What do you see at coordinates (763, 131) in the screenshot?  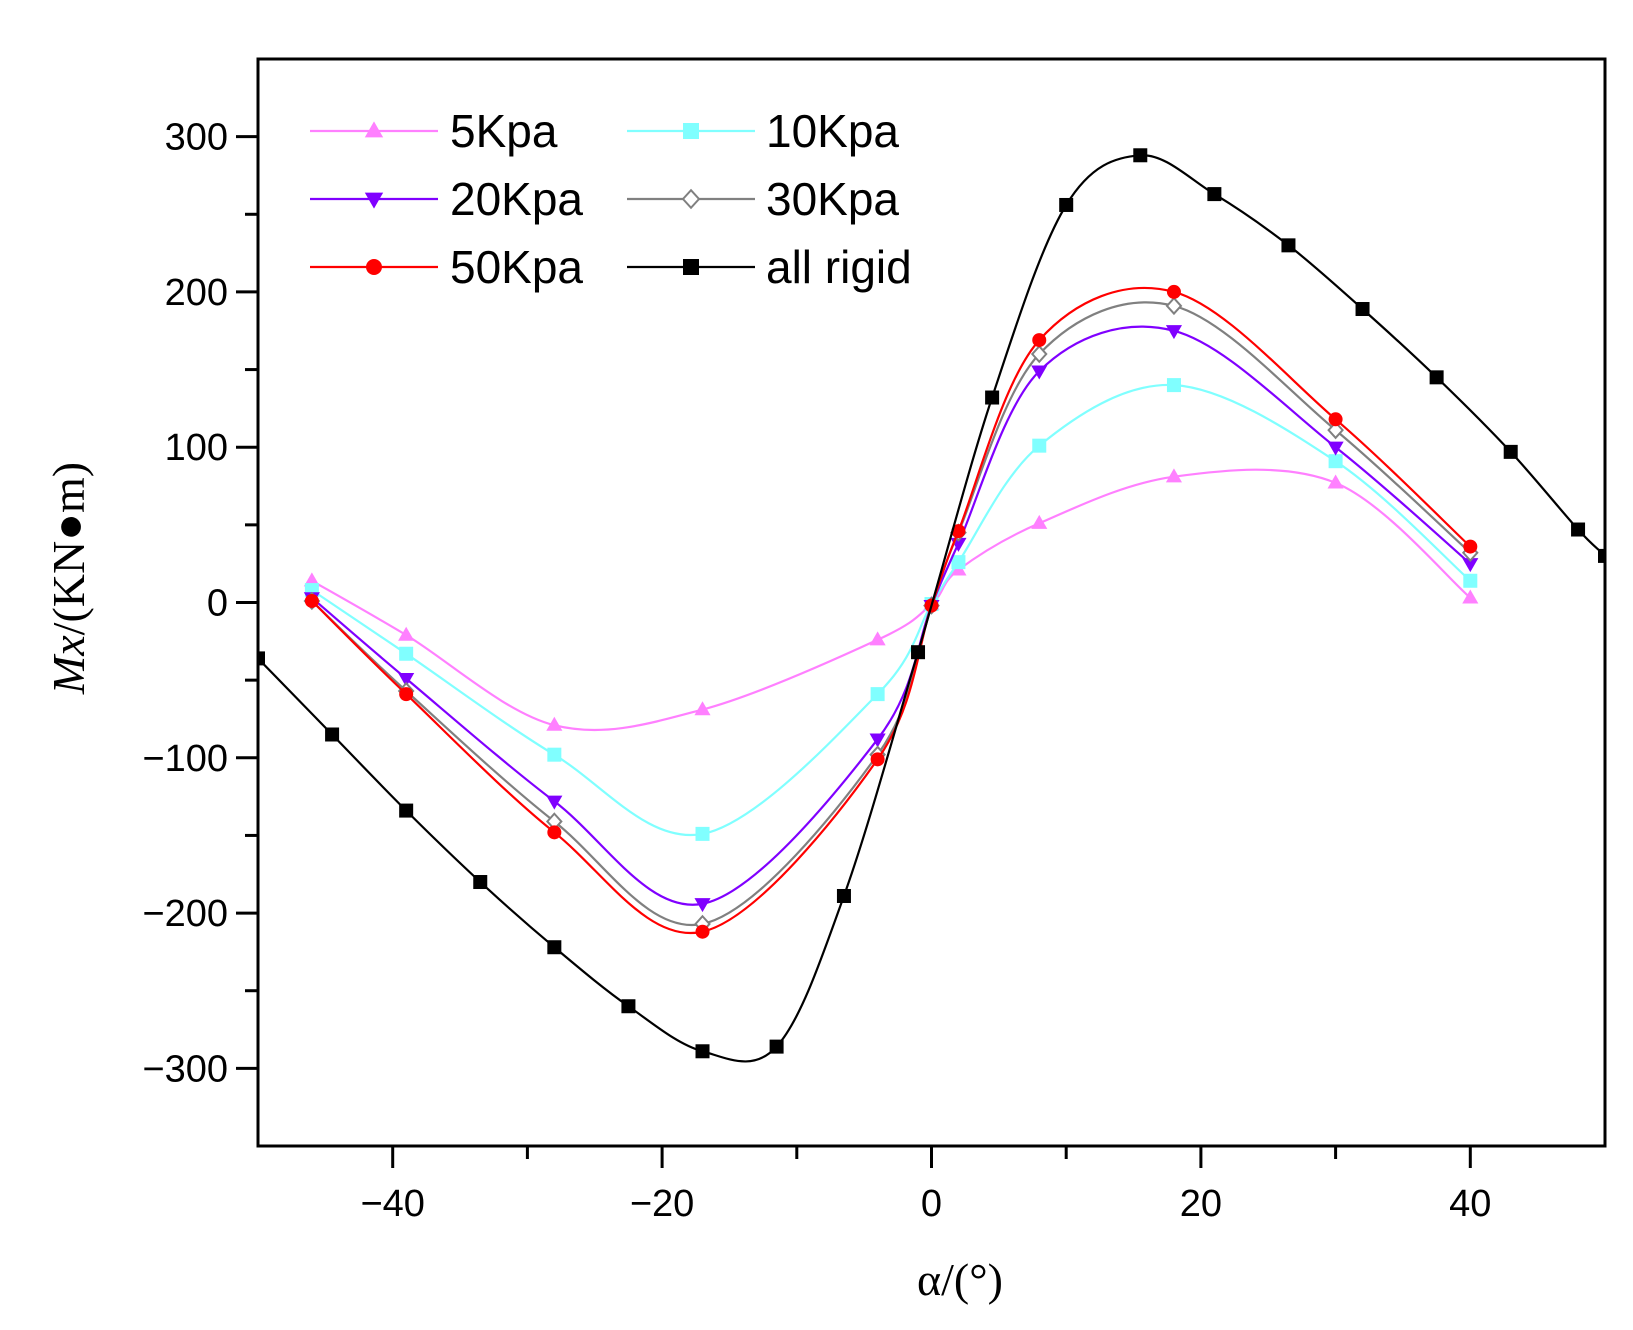 I see `legend-item: 10Kpa` at bounding box center [763, 131].